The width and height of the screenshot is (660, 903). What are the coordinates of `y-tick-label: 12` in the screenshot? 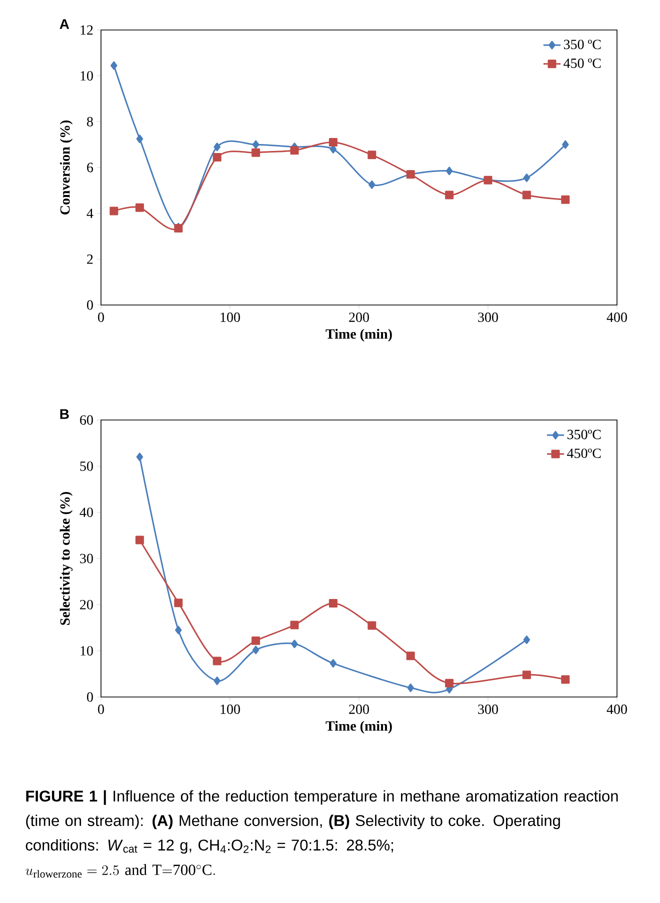 It's located at (86, 30).